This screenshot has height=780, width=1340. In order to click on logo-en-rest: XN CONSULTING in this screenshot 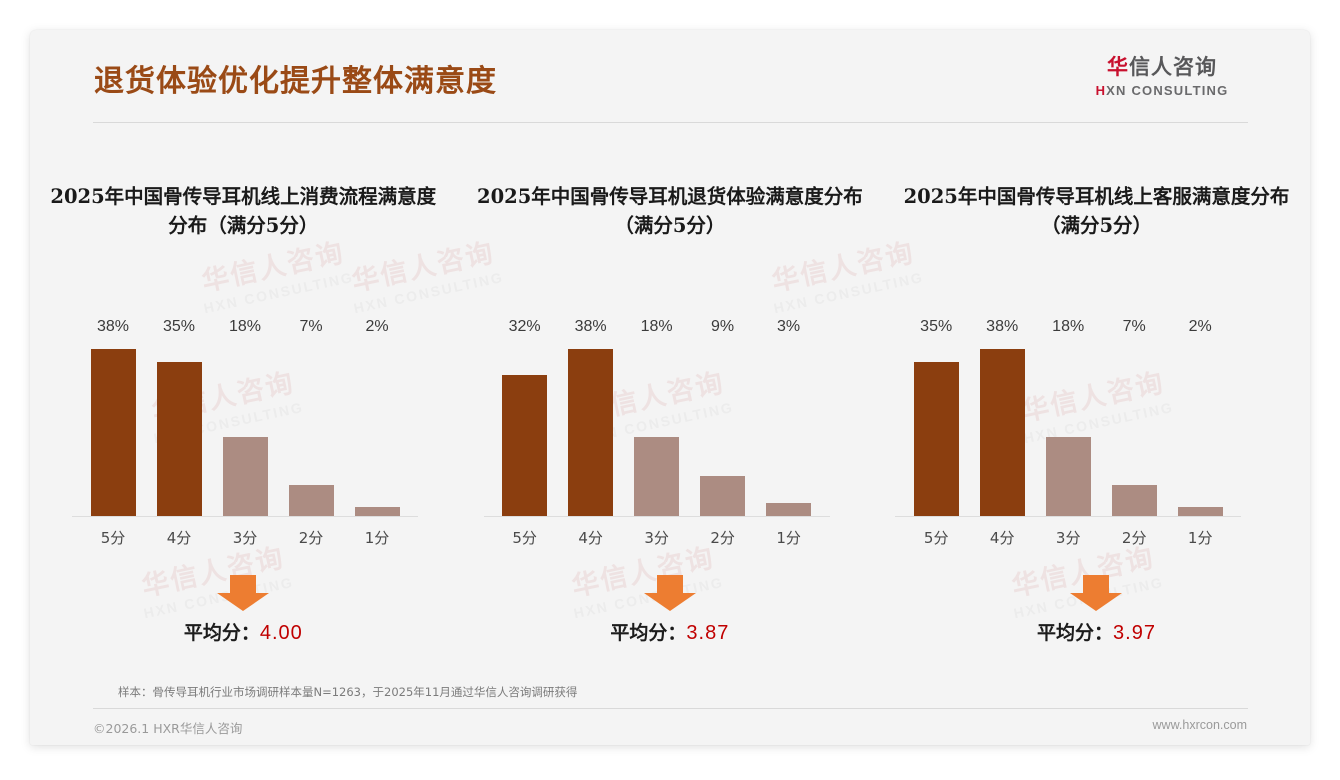, I will do `click(1167, 90)`.